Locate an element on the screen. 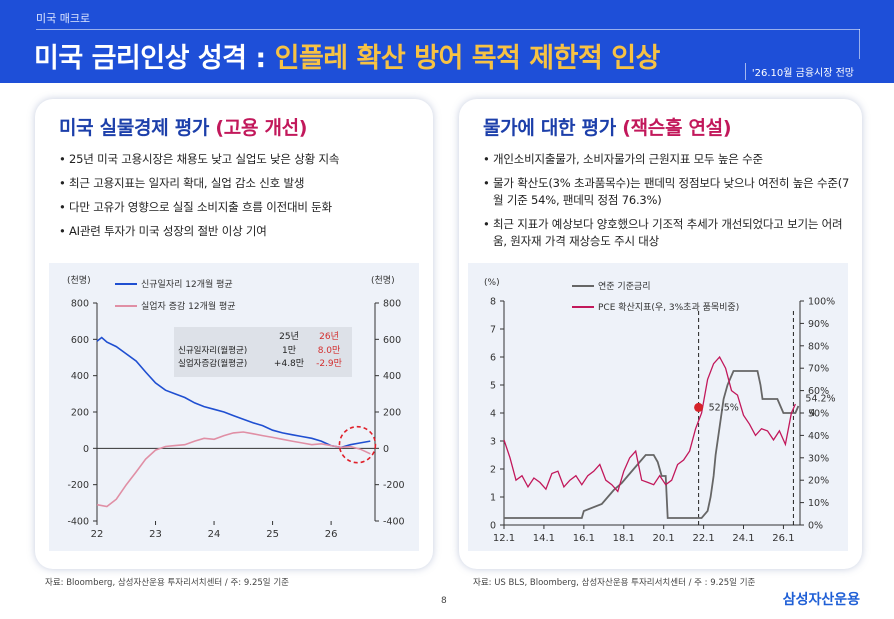  y-tick-label-left: 4 is located at coordinates (493, 414).